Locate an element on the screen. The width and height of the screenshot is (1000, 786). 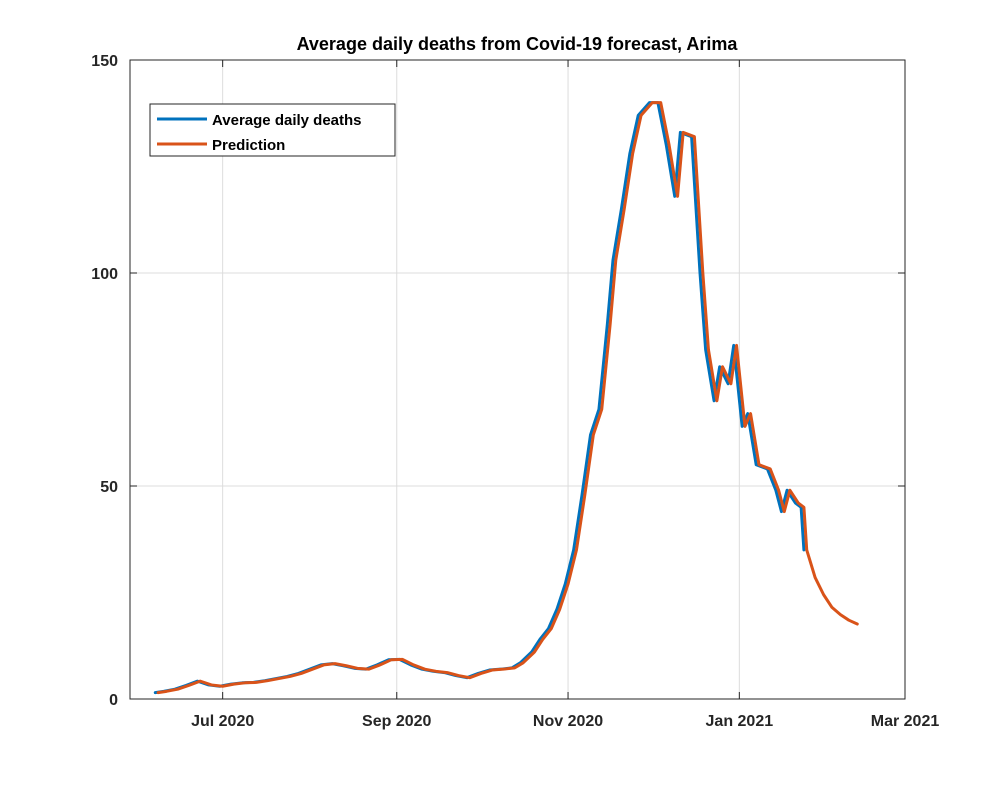
y-tick-label: 150 is located at coordinates (104, 61).